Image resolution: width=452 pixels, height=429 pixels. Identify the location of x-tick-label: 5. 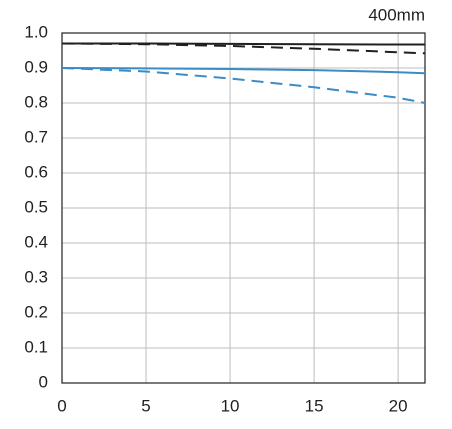
(145, 405).